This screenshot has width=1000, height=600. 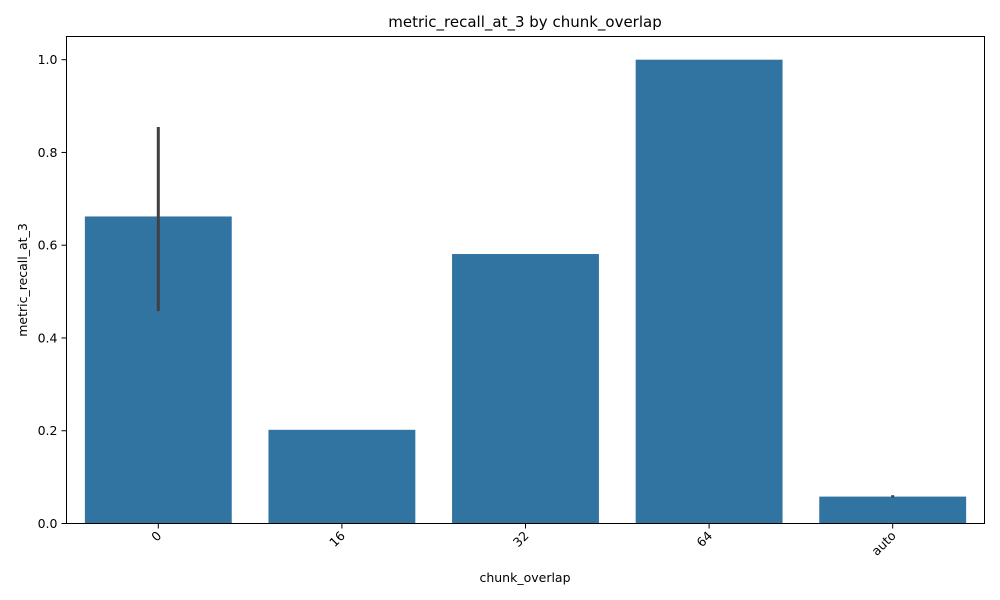 I want to click on x-tick-label-64: 64, so click(x=704, y=539).